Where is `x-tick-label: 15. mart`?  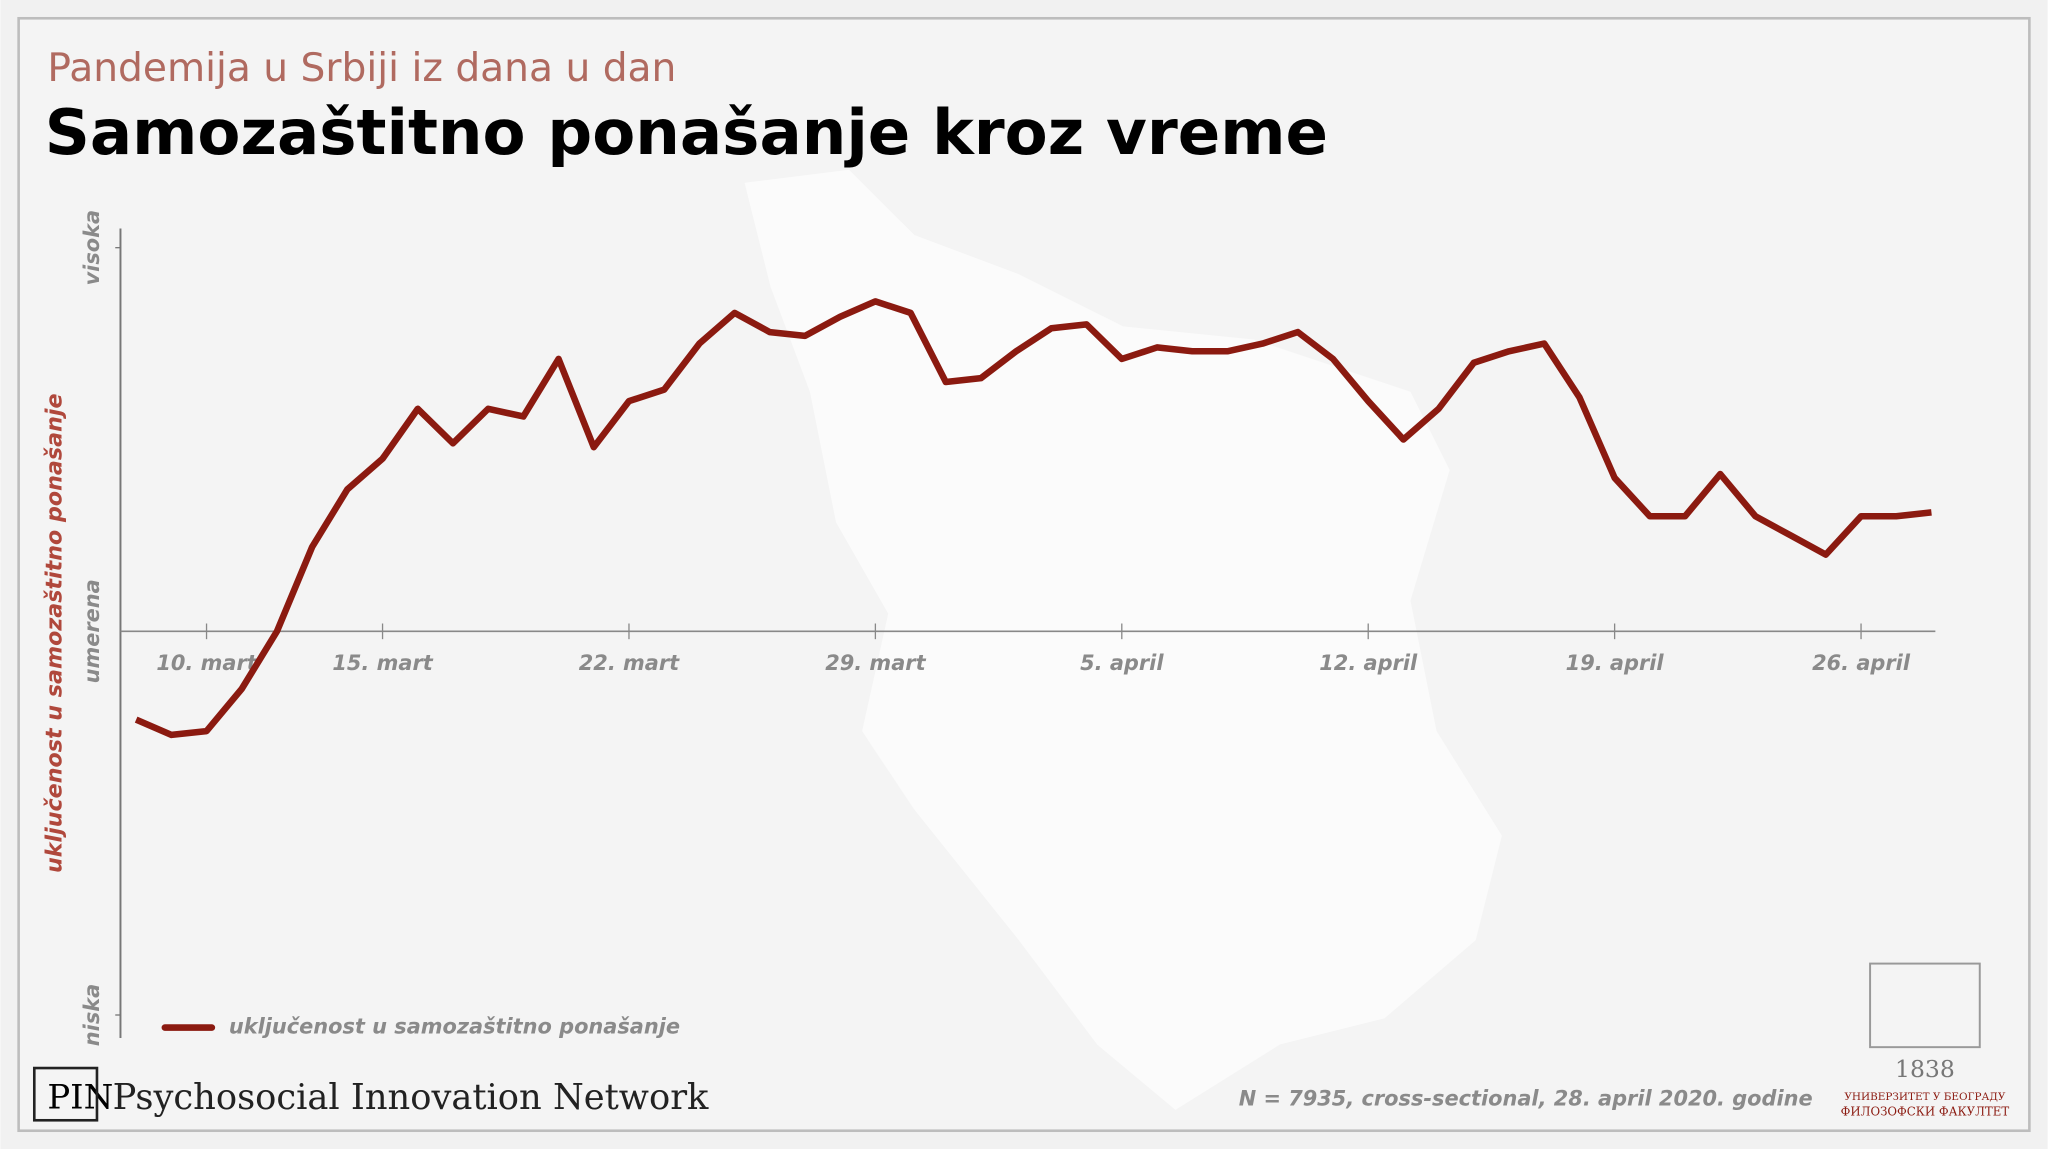 x-tick-label: 15. mart is located at coordinates (382, 663).